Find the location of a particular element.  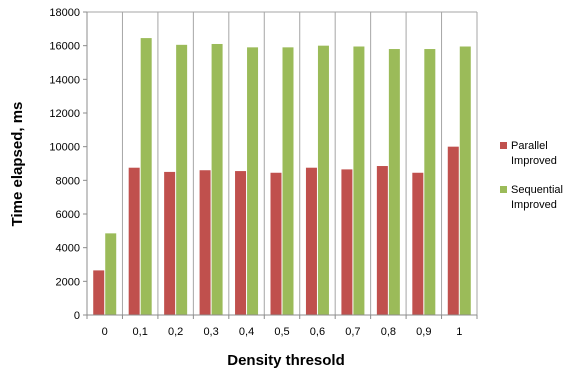

y-tick-label: 10000 is located at coordinates (64, 148).